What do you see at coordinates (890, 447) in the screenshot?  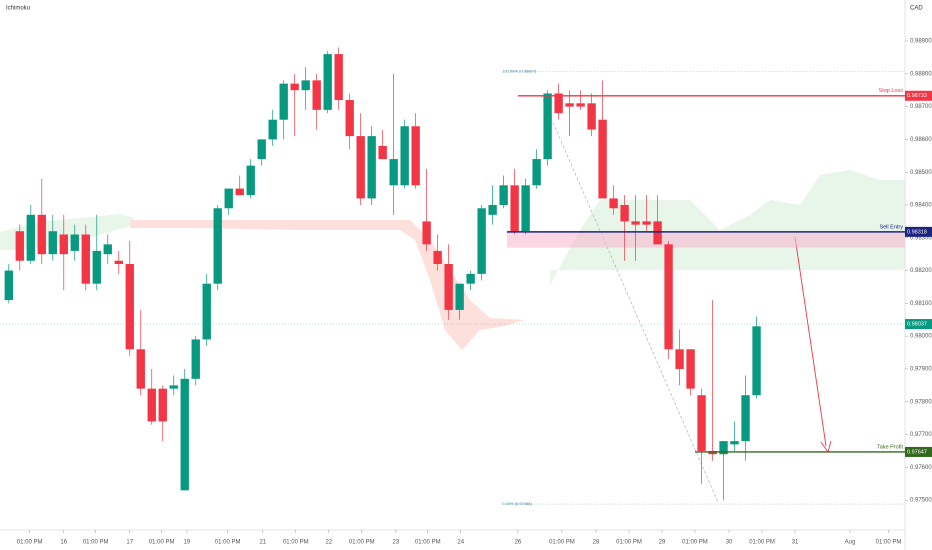 I see `level-name: Take Profit` at bounding box center [890, 447].